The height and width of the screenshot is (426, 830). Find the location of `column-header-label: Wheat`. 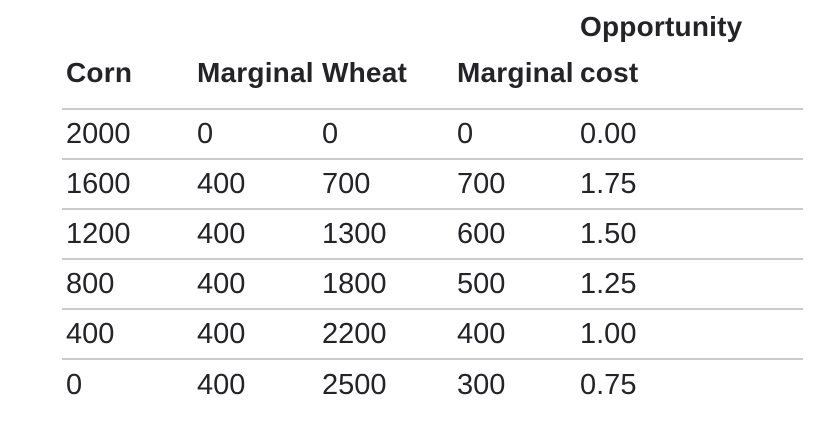

column-header-label: Wheat is located at coordinates (364, 72).